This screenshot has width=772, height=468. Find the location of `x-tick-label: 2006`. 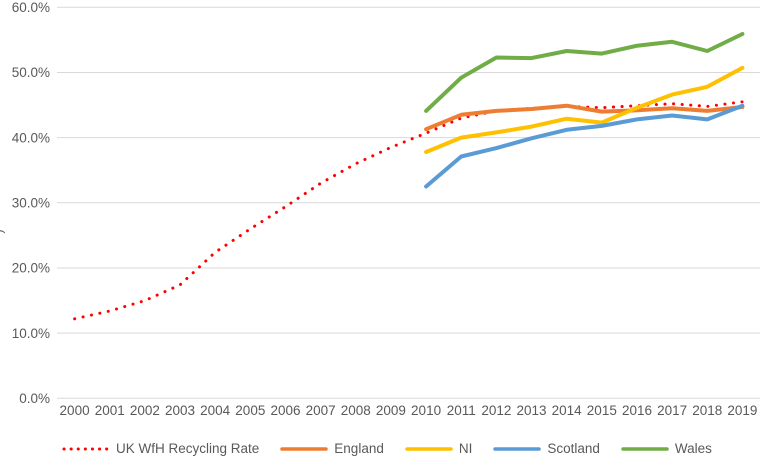

x-tick-label: 2006 is located at coordinates (285, 410).